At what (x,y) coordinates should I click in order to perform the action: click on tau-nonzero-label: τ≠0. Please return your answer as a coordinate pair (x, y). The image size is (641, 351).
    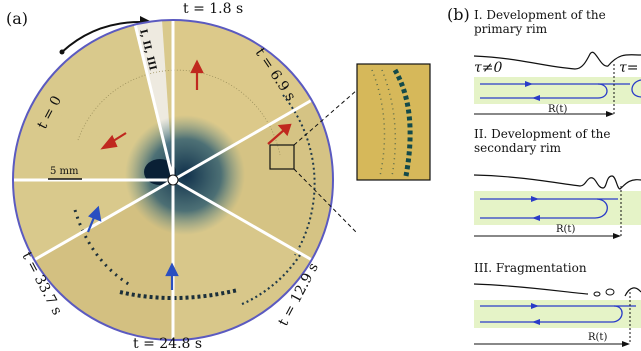
    Looking at the image, I should click on (488, 68).